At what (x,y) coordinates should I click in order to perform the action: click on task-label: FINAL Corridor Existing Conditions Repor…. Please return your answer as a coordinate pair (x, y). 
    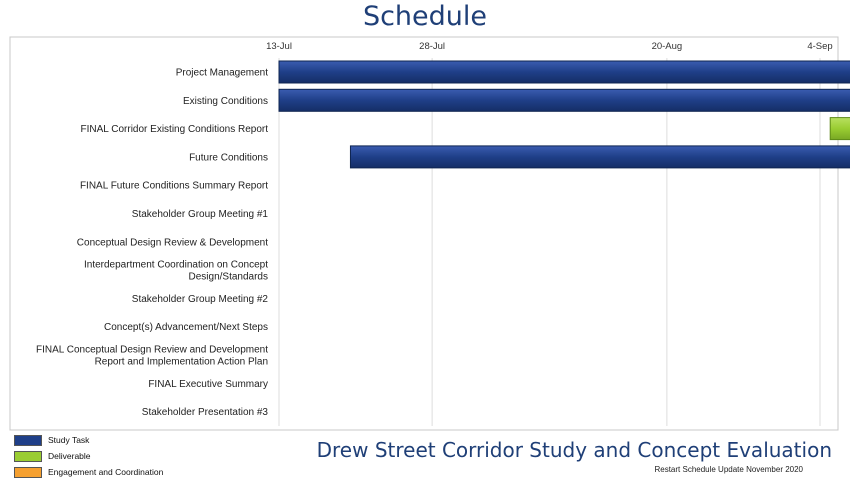
    Looking at the image, I should click on (175, 129).